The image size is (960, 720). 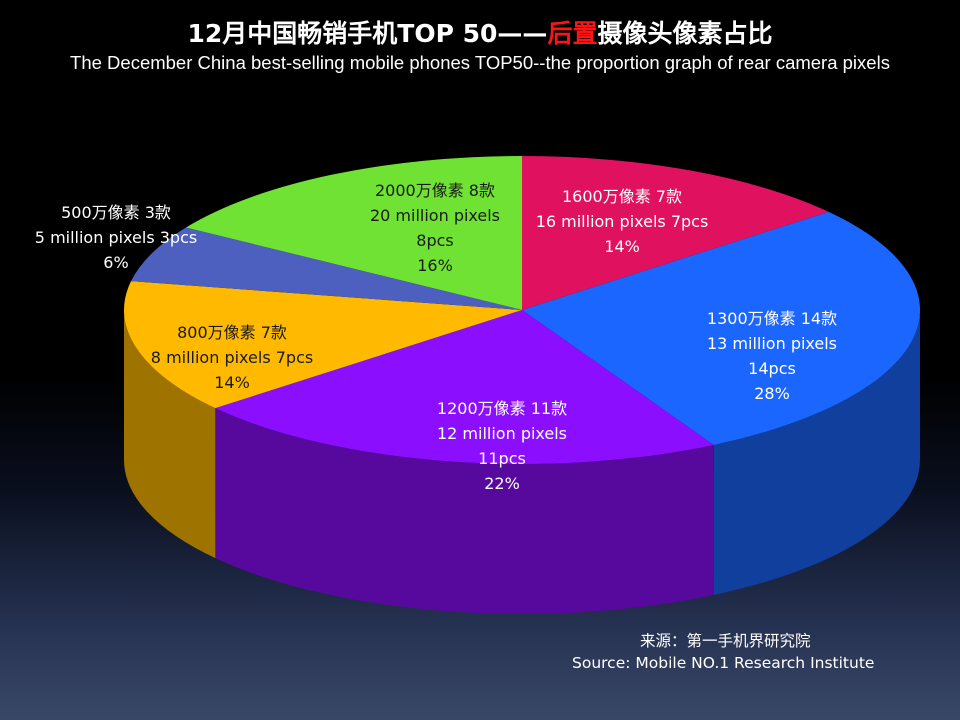 I want to click on pie-slice-5mp, so click(x=326, y=268).